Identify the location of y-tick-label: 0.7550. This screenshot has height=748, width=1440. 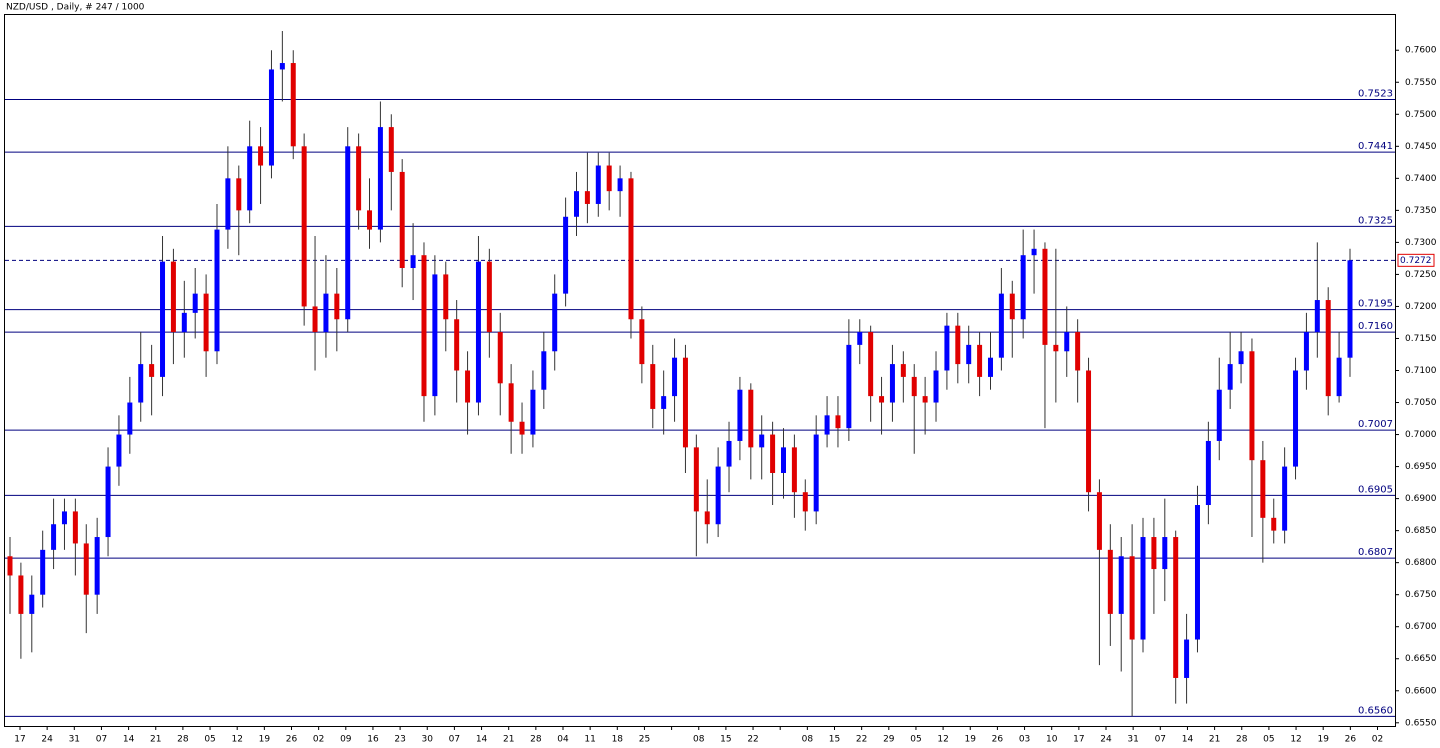
(1421, 83).